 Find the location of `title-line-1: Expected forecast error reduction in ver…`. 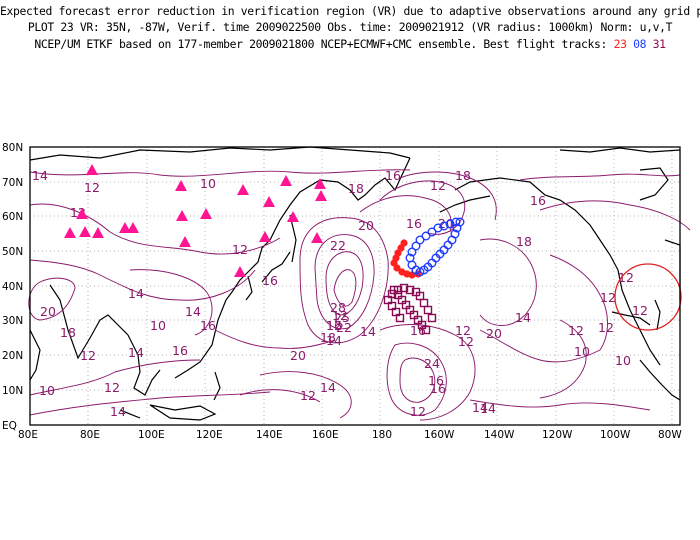

title-line-1: Expected forecast error reduction in ver… is located at coordinates (350, 11).